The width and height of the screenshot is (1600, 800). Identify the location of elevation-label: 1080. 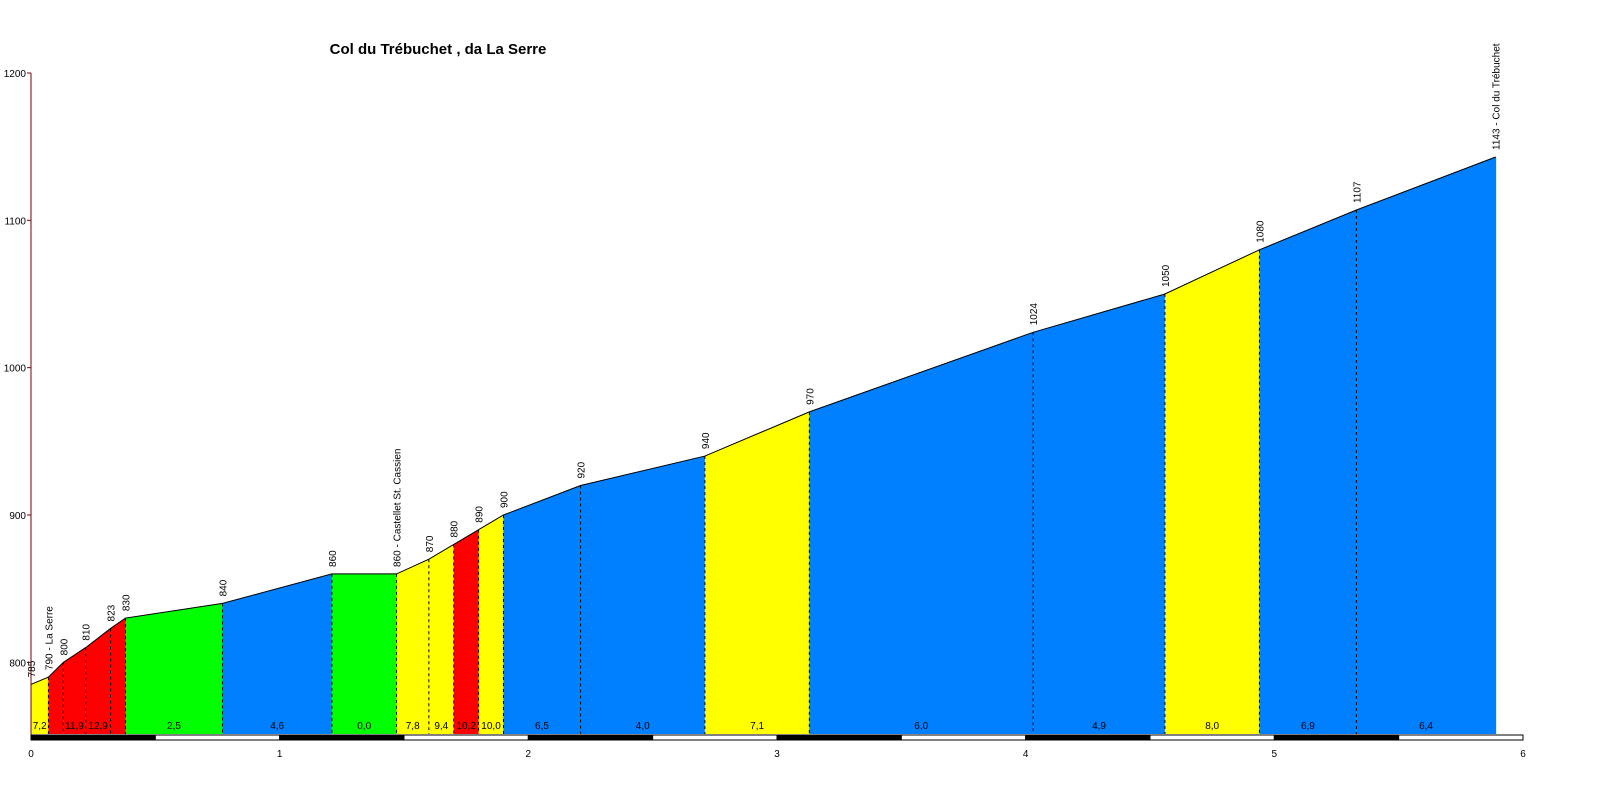
(1260, 231).